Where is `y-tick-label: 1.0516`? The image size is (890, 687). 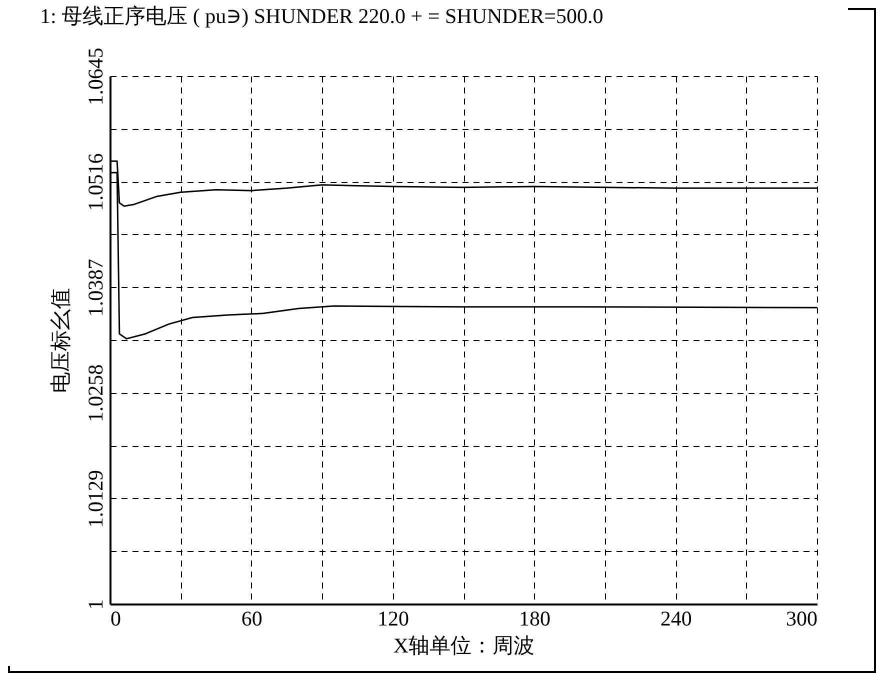 y-tick-label: 1.0516 is located at coordinates (96, 182).